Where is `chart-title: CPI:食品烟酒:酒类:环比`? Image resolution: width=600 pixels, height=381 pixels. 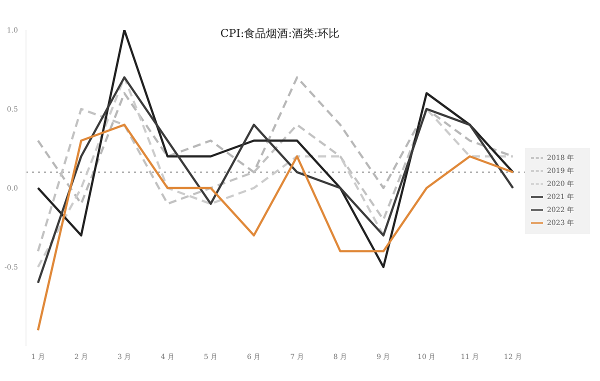
chart-title: CPI:食品烟酒:酒类:环比 is located at coordinates (280, 33).